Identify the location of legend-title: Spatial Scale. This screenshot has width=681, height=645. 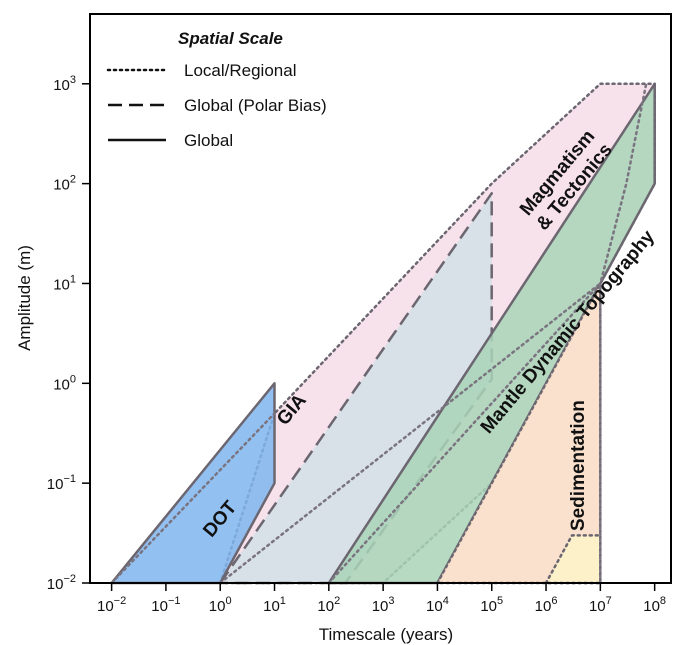
(230, 38).